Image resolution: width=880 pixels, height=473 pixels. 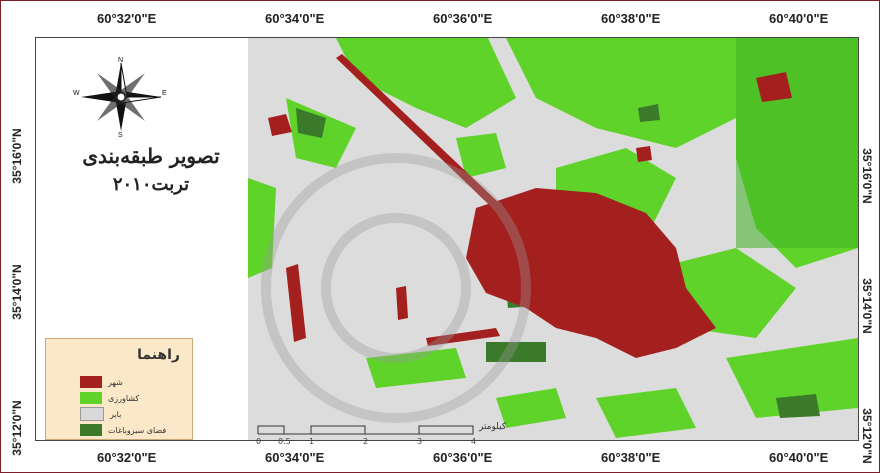 I want to click on legend-label: شهر, so click(x=115, y=382).